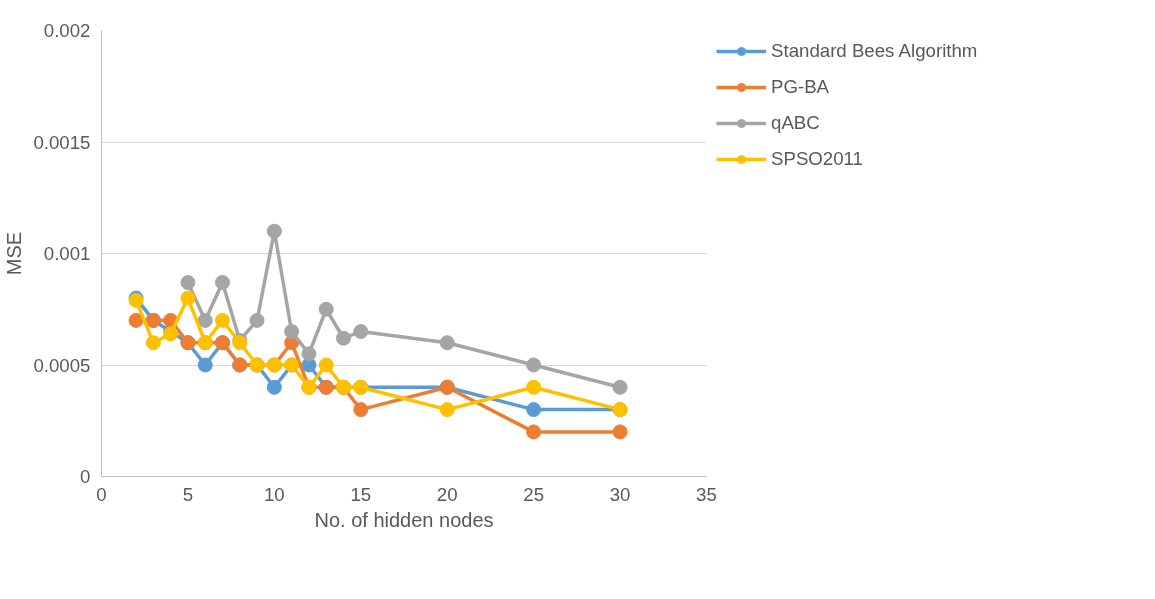 The height and width of the screenshot is (599, 1155). What do you see at coordinates (188, 494) in the screenshot?
I see `x-tick-label: 5` at bounding box center [188, 494].